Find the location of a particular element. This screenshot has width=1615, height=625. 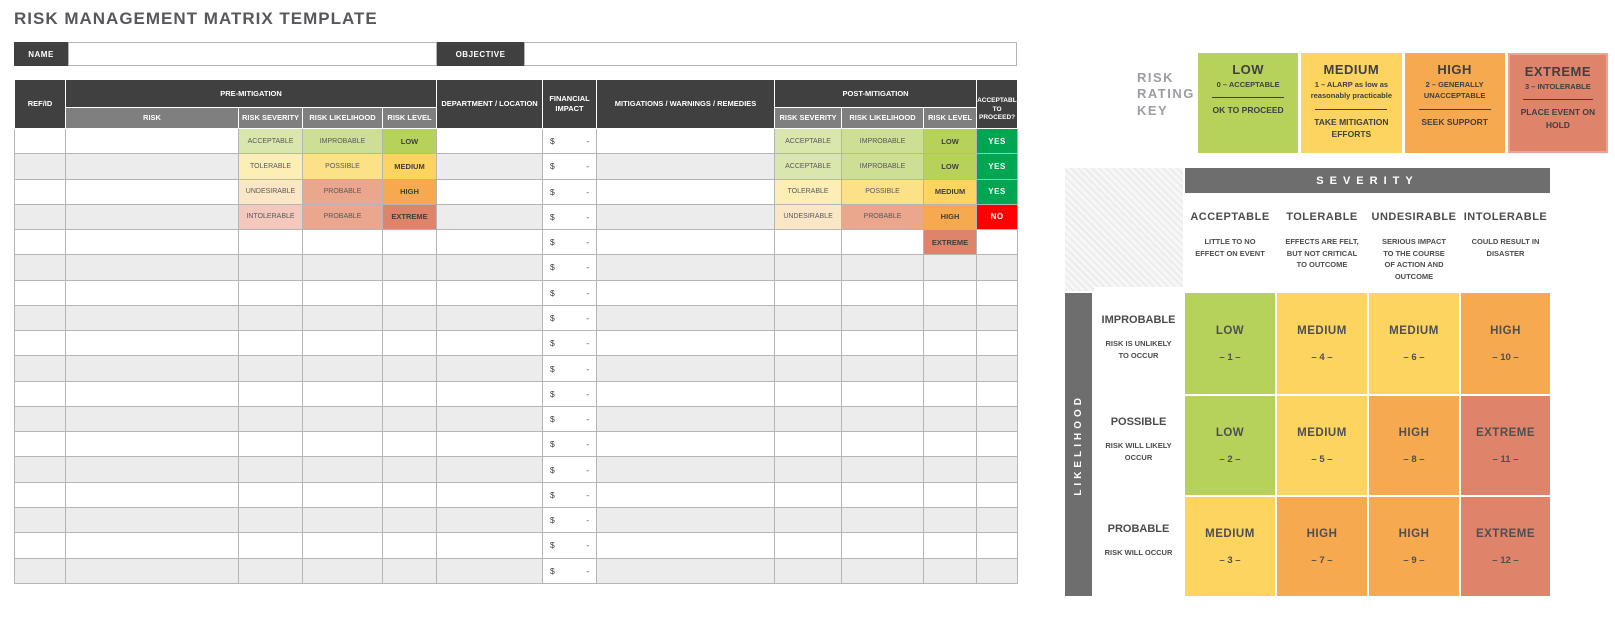

post-risk-likelihood-cell: PROBABLE is located at coordinates (883, 217).